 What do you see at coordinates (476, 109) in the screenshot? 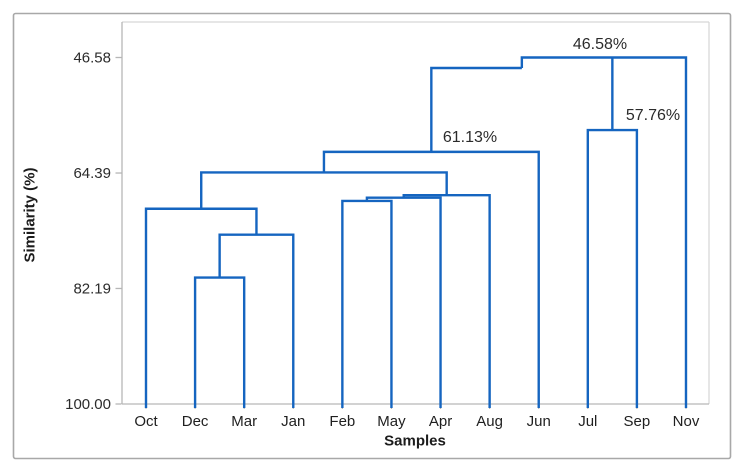
I see `merge-bracket-M10` at bounding box center [476, 109].